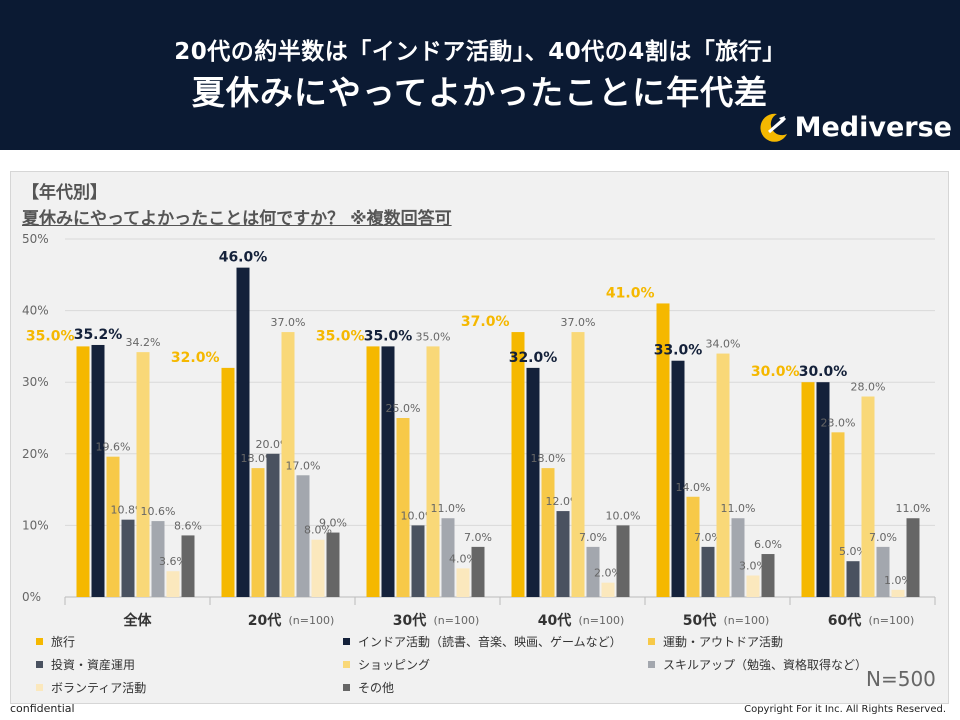 The height and width of the screenshot is (720, 960). I want to click on data-label: 17.0%, so click(303, 465).